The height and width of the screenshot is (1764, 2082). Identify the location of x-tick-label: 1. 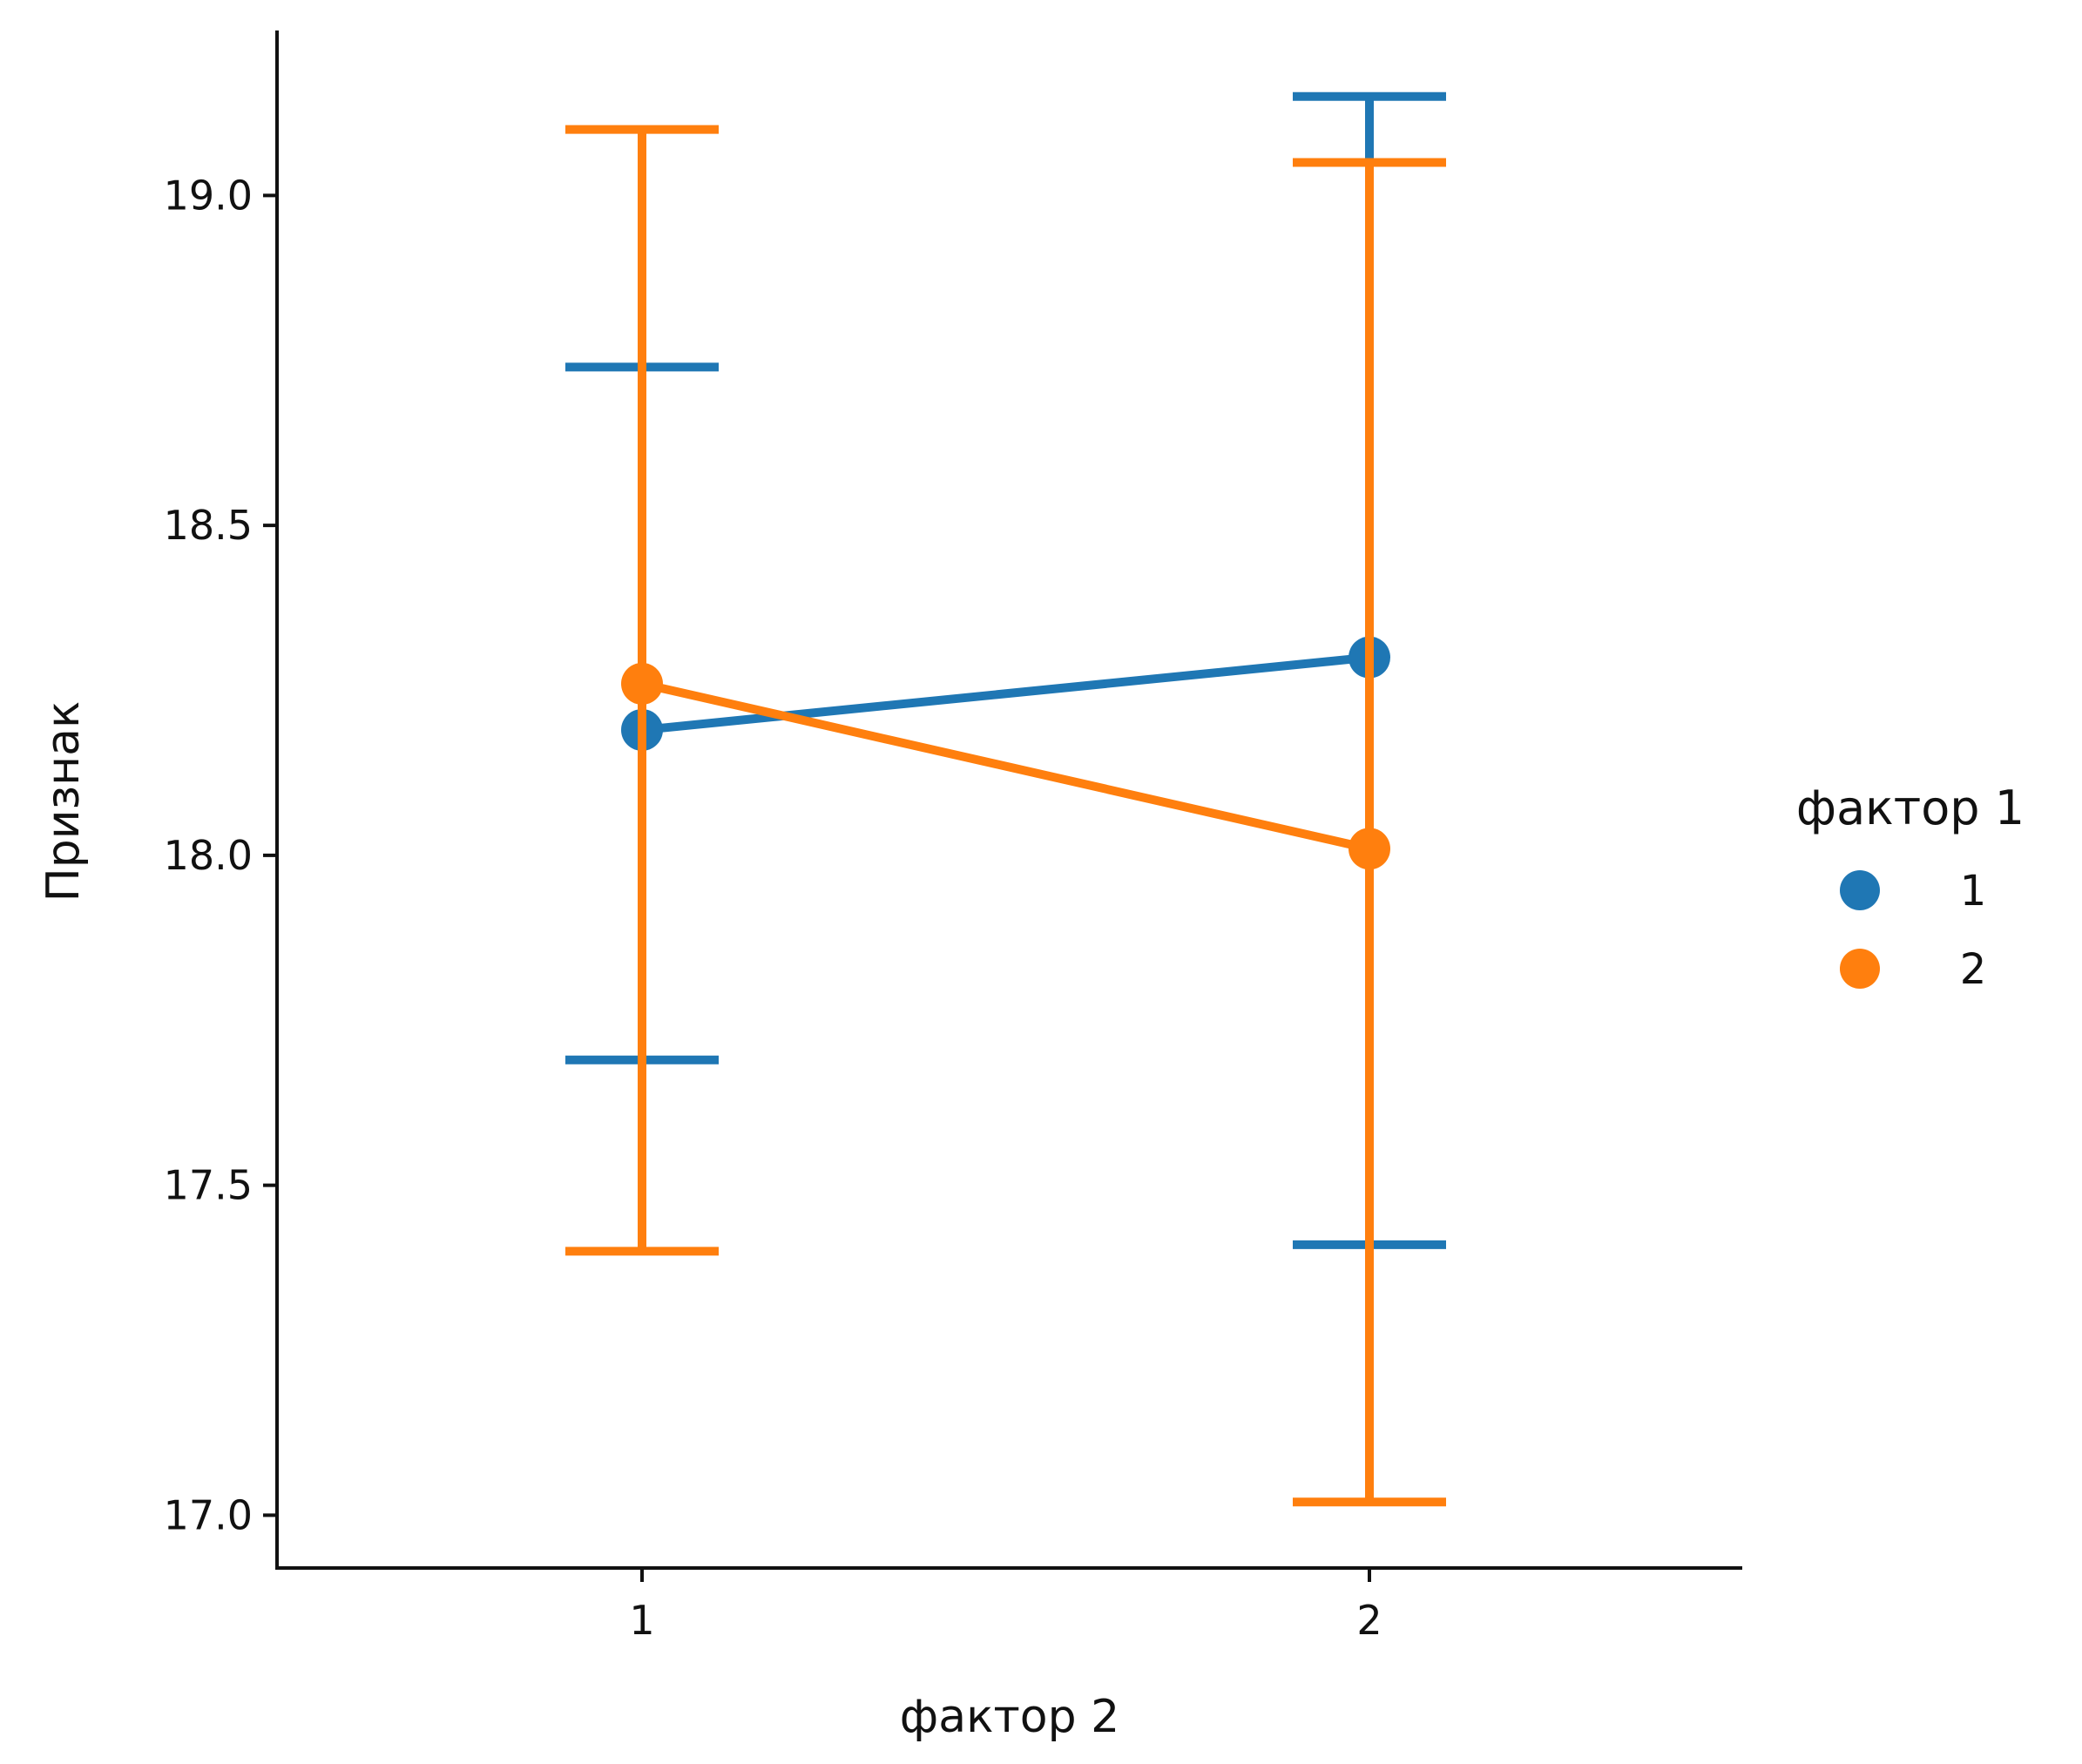
(641, 1620).